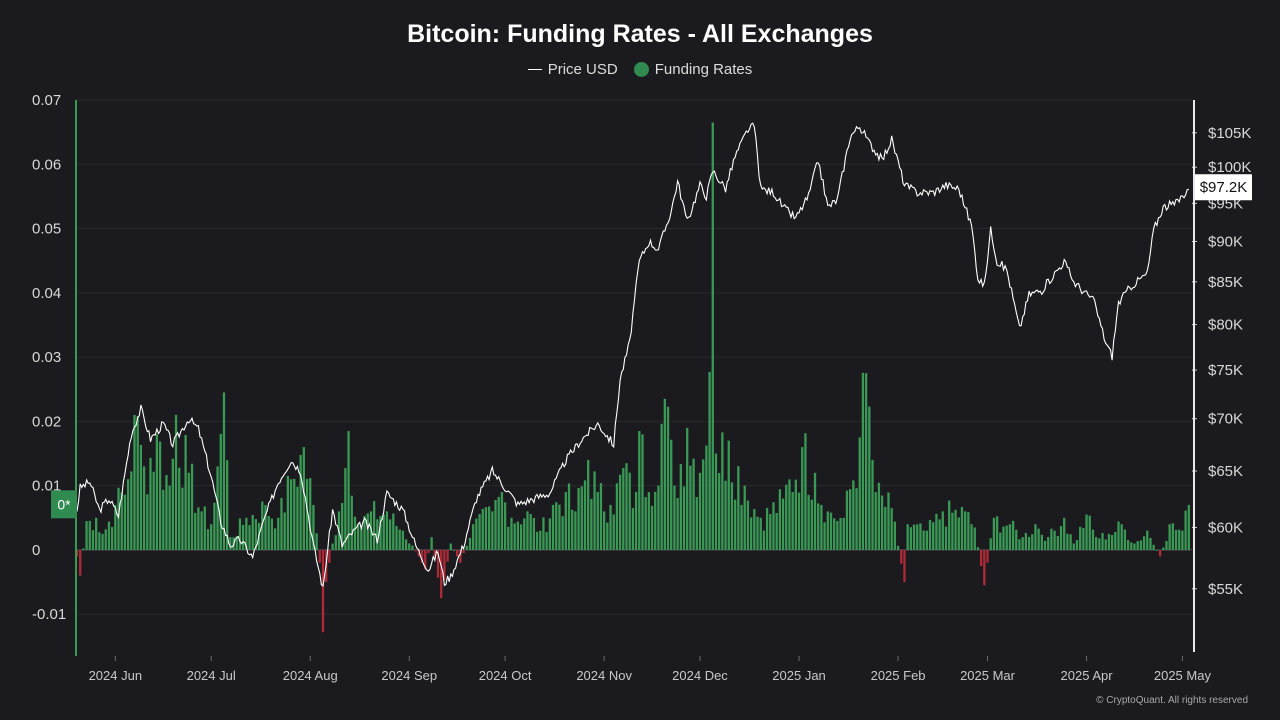 The height and width of the screenshot is (720, 1280). I want to click on y-left-tick-label: 0.07, so click(46, 100).